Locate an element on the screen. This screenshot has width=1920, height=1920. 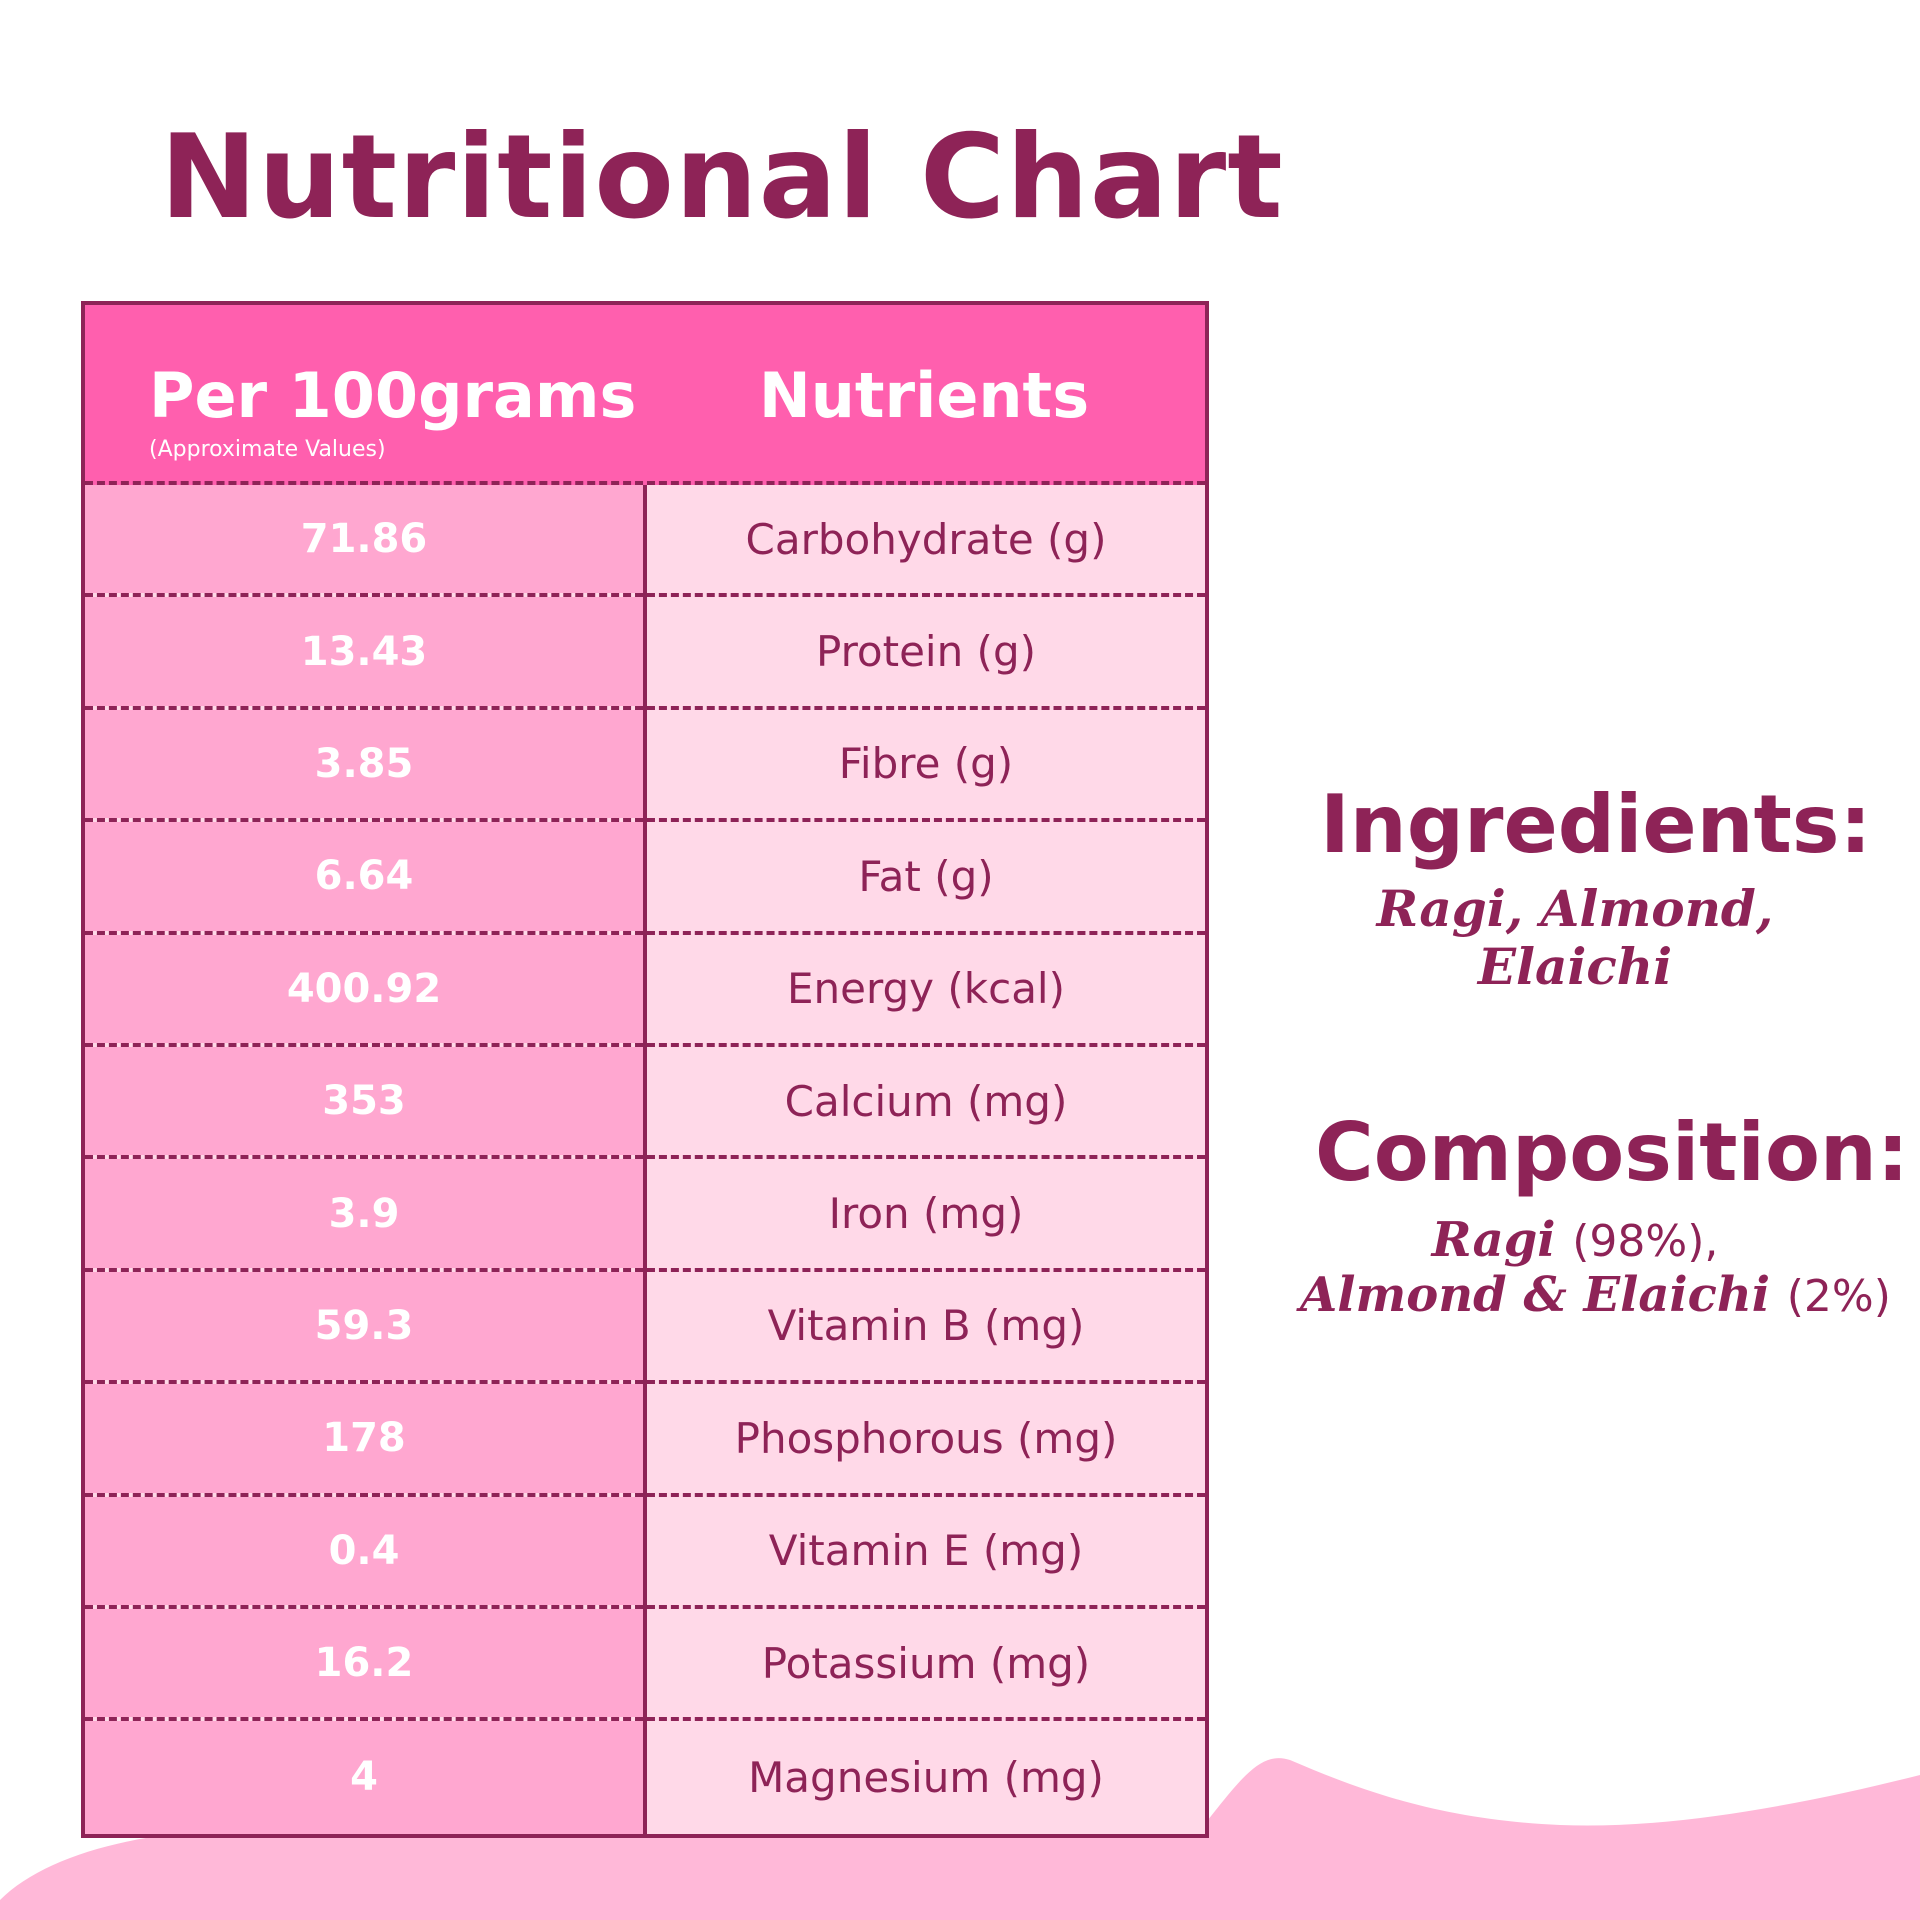
composition-item-name: Ragi is located at coordinates (1493, 1240).